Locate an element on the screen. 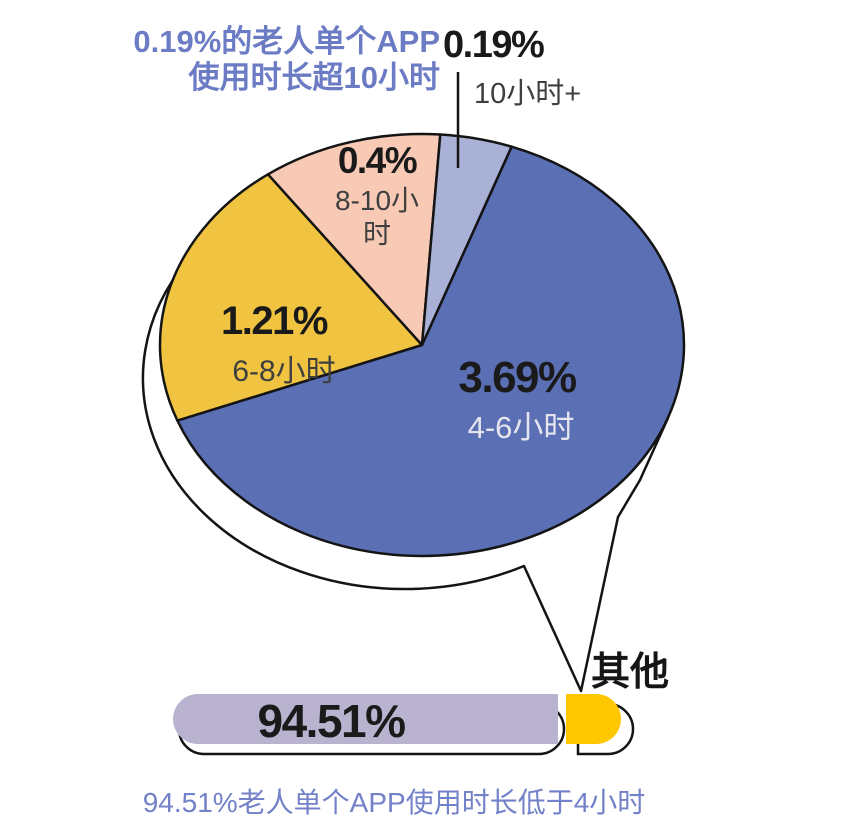  slice-label-6-8h: 6-8小时 is located at coordinates (284, 371).